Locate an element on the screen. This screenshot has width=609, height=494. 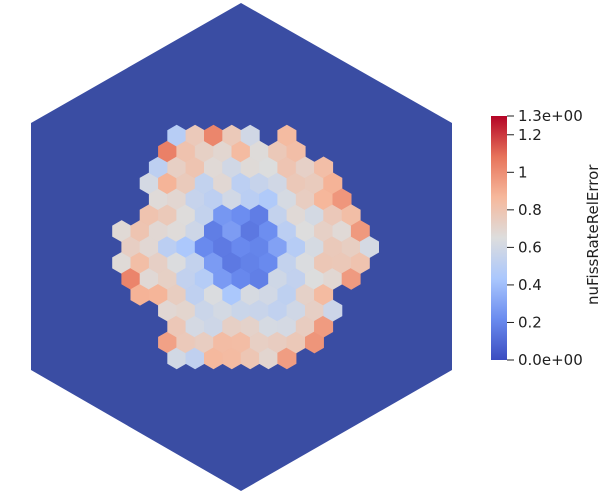
legend-tick-label: 1.2 is located at coordinates (530, 135).